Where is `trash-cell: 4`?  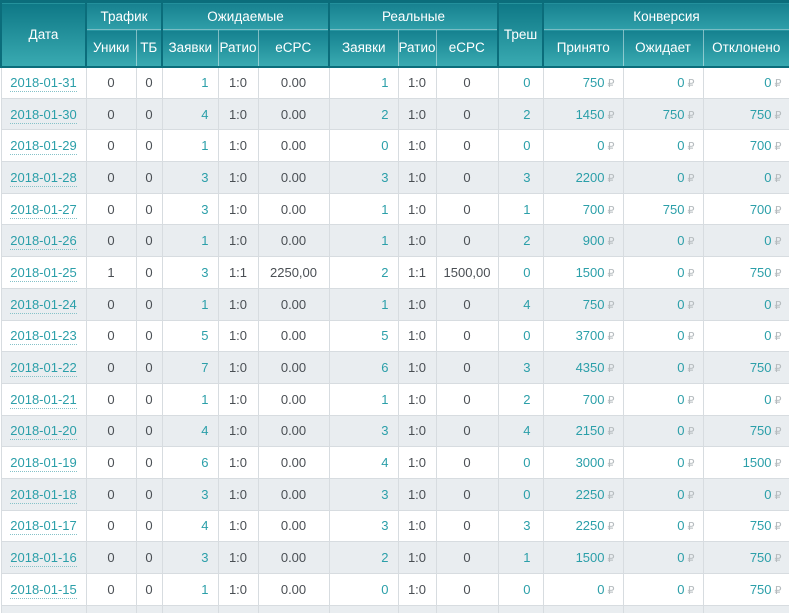
trash-cell: 4 is located at coordinates (520, 304).